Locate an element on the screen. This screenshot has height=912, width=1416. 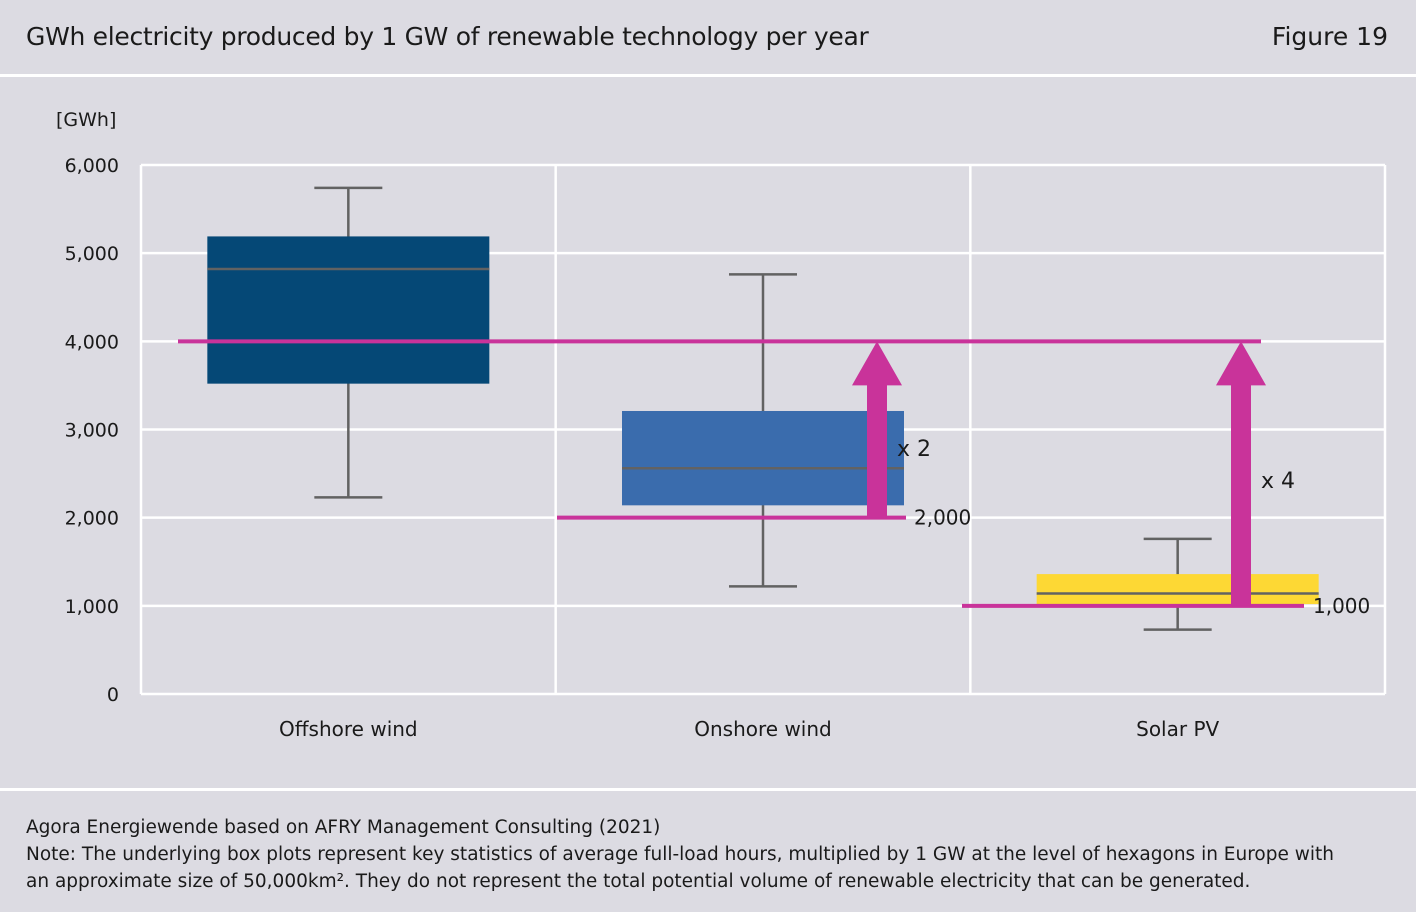
x-category-label: Onshore wind is located at coordinates (762, 729).